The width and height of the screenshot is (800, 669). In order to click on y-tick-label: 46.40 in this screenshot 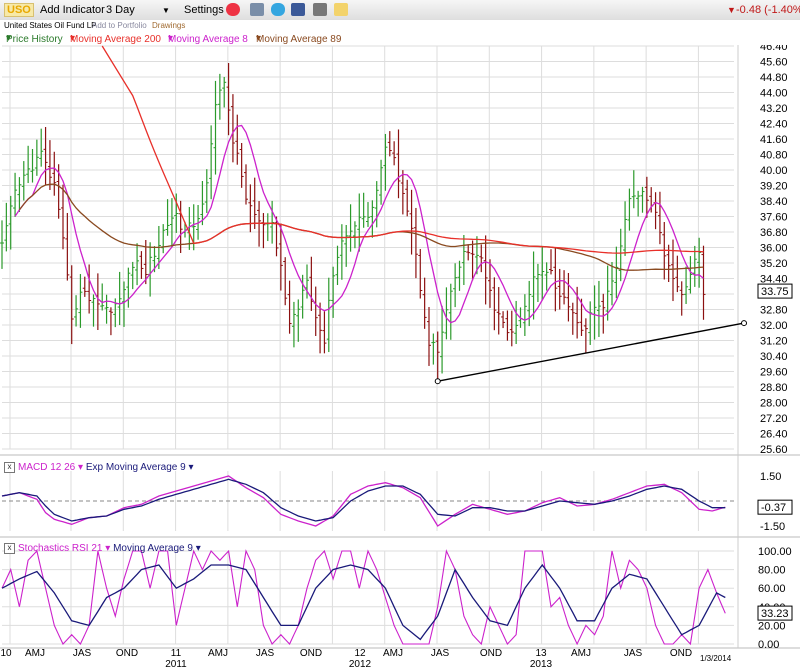, I will do `click(774, 49)`.